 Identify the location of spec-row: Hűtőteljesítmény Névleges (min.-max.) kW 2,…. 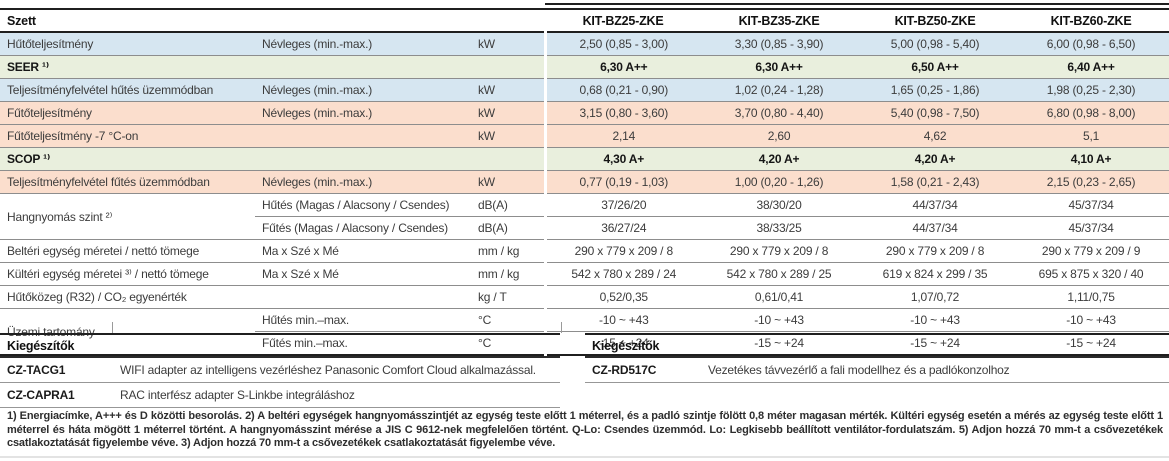
(584, 44).